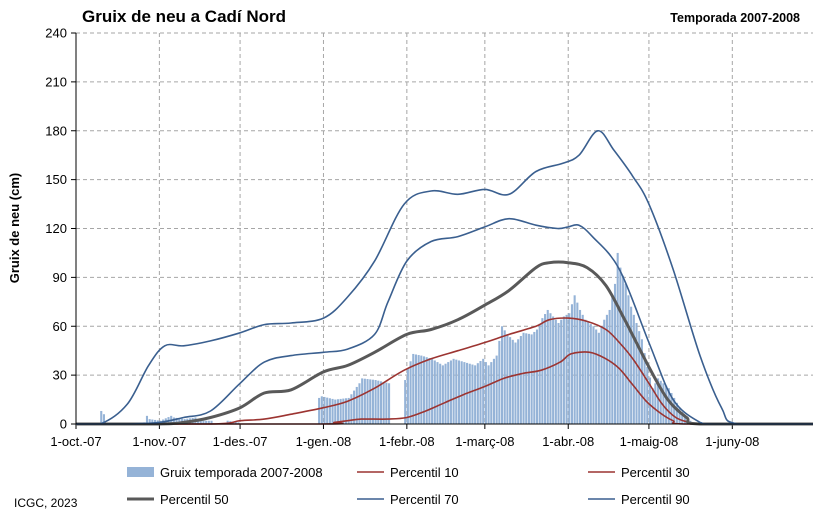 The height and width of the screenshot is (524, 816). I want to click on legend-swatch-bar, so click(140, 472).